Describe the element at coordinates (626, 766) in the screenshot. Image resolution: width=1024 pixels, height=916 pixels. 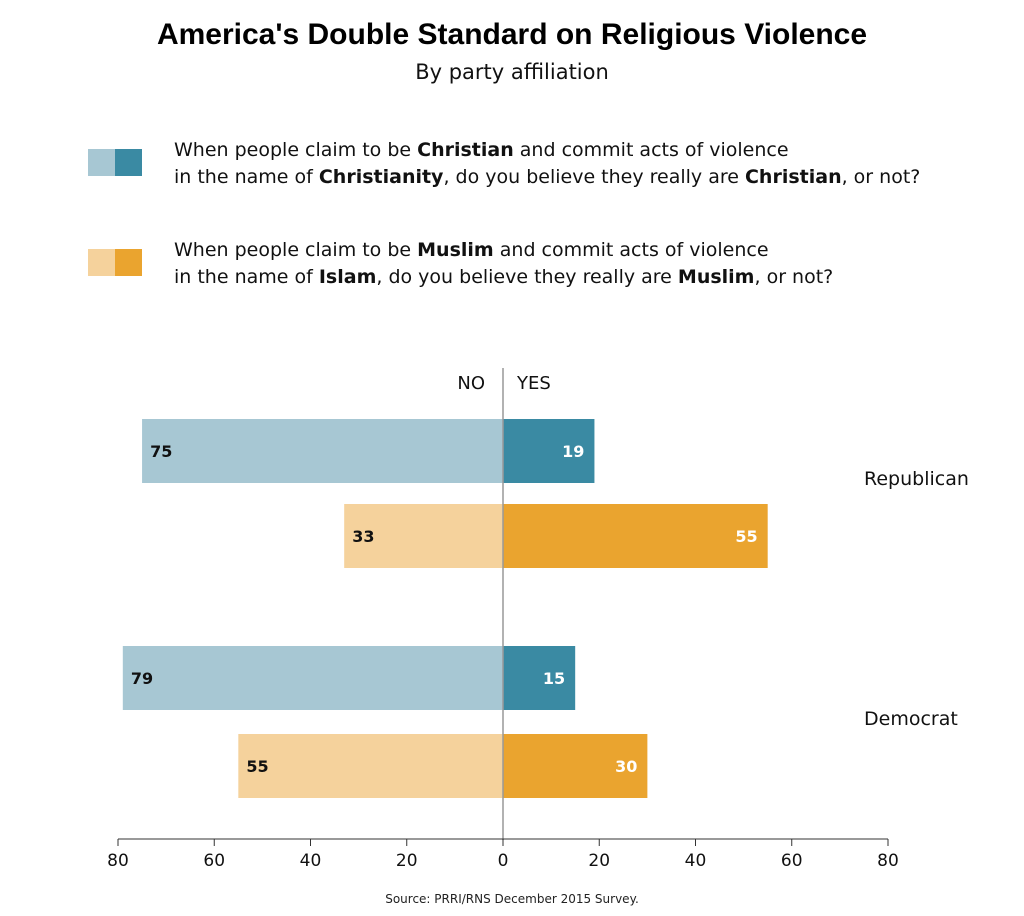
I see `bar-label-yes-democrat-muslim: 30` at that location.